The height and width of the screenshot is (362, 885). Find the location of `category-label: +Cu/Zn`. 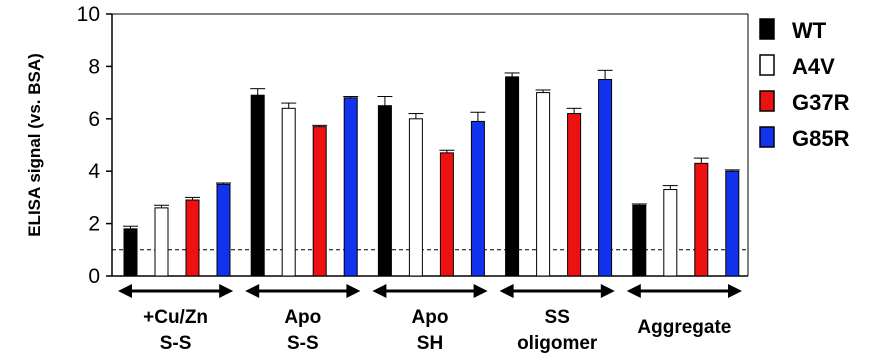

category-label: +Cu/Zn is located at coordinates (175, 317).